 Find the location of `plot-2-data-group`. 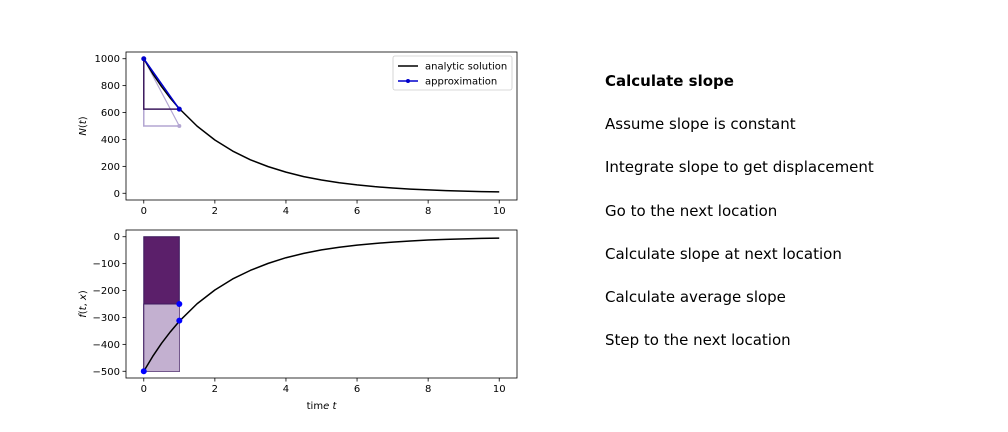

plot-2-data-group is located at coordinates (321, 304).